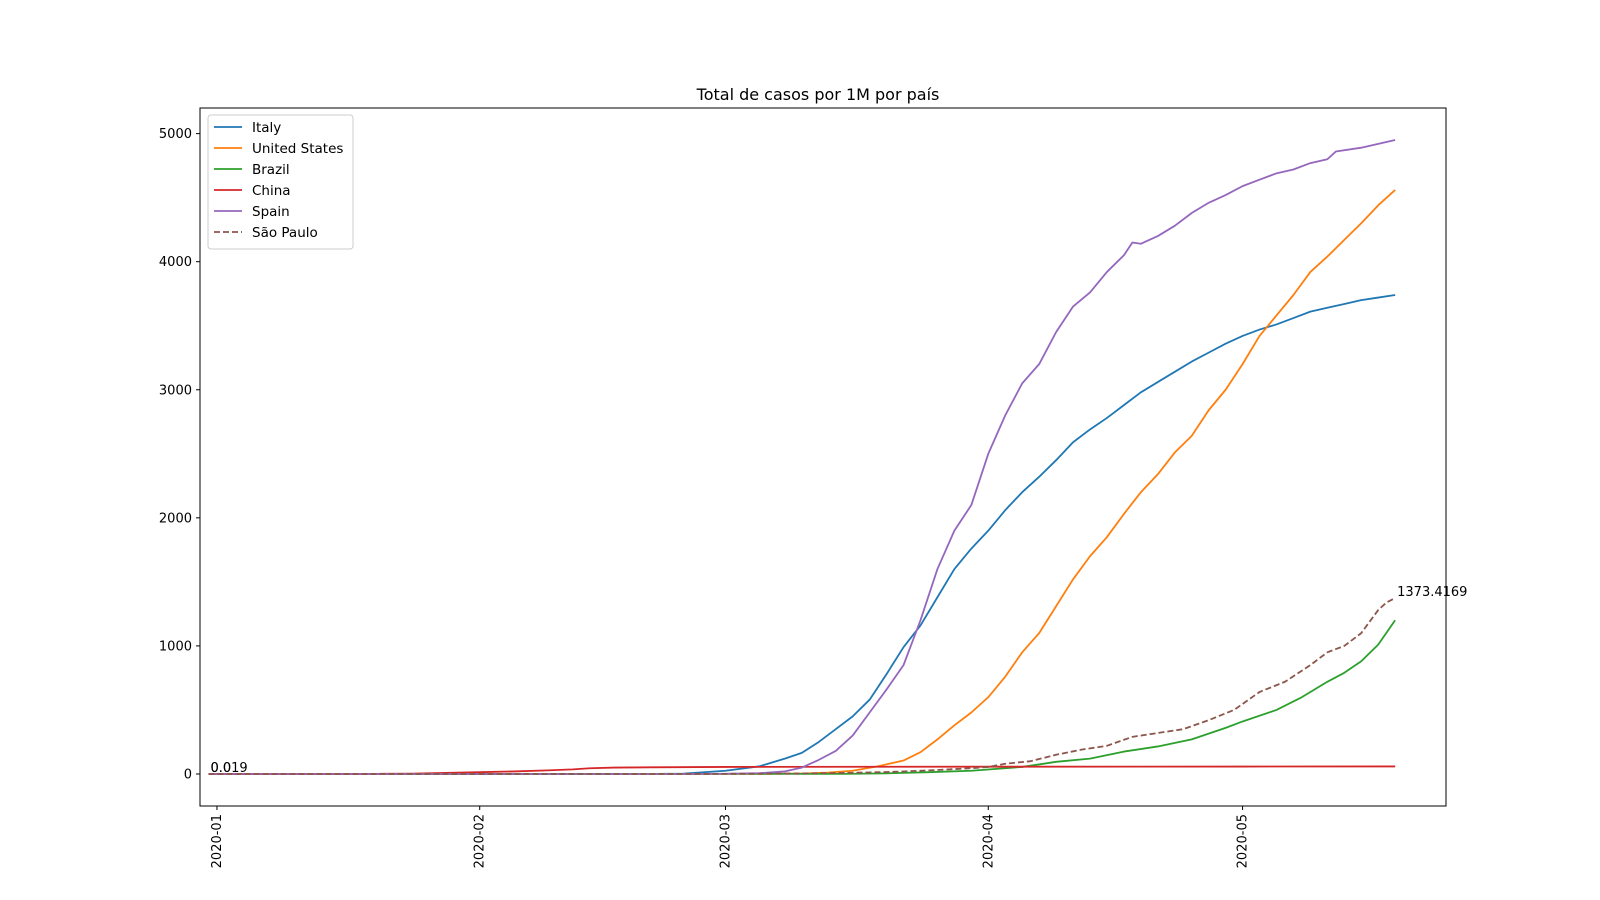 The image size is (1600, 900). I want to click on y-axis: 0 1000 2000 3000 4000 5000, so click(179, 454).